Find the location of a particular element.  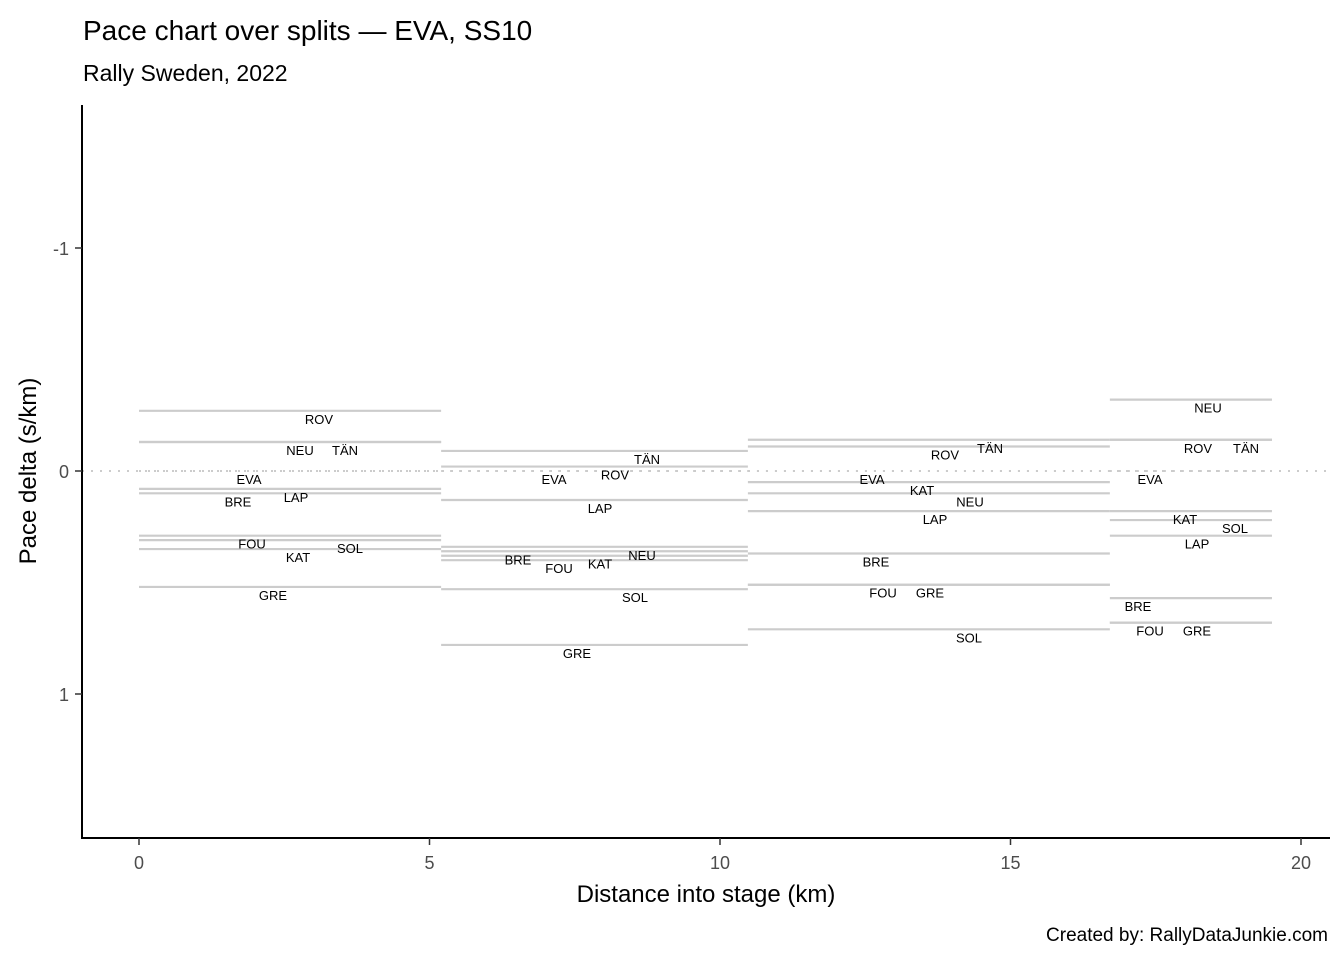

x-tick-label: 5 is located at coordinates (429, 863).